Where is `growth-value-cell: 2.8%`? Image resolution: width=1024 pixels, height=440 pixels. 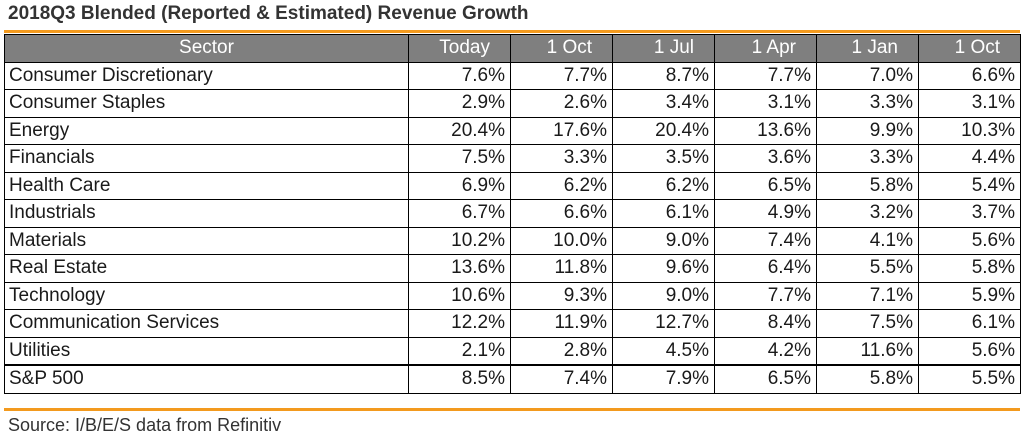 growth-value-cell: 2.8% is located at coordinates (561, 350).